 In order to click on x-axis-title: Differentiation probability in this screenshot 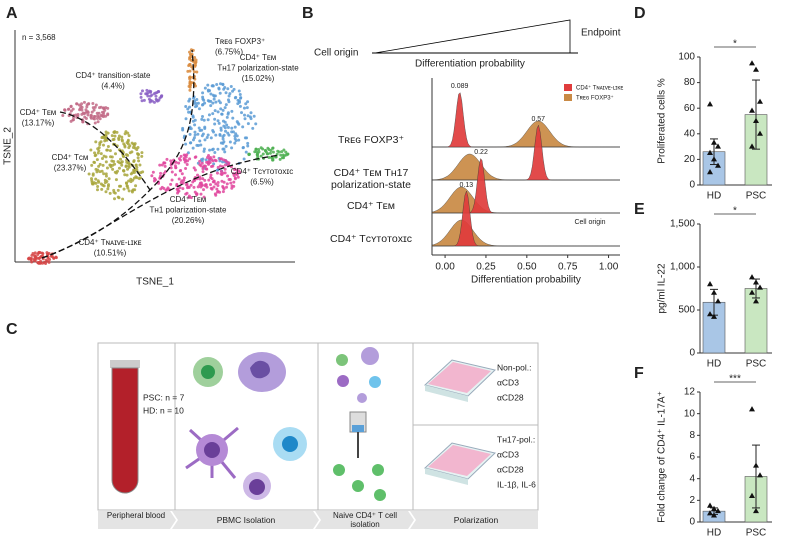, I will do `click(526, 280)`.